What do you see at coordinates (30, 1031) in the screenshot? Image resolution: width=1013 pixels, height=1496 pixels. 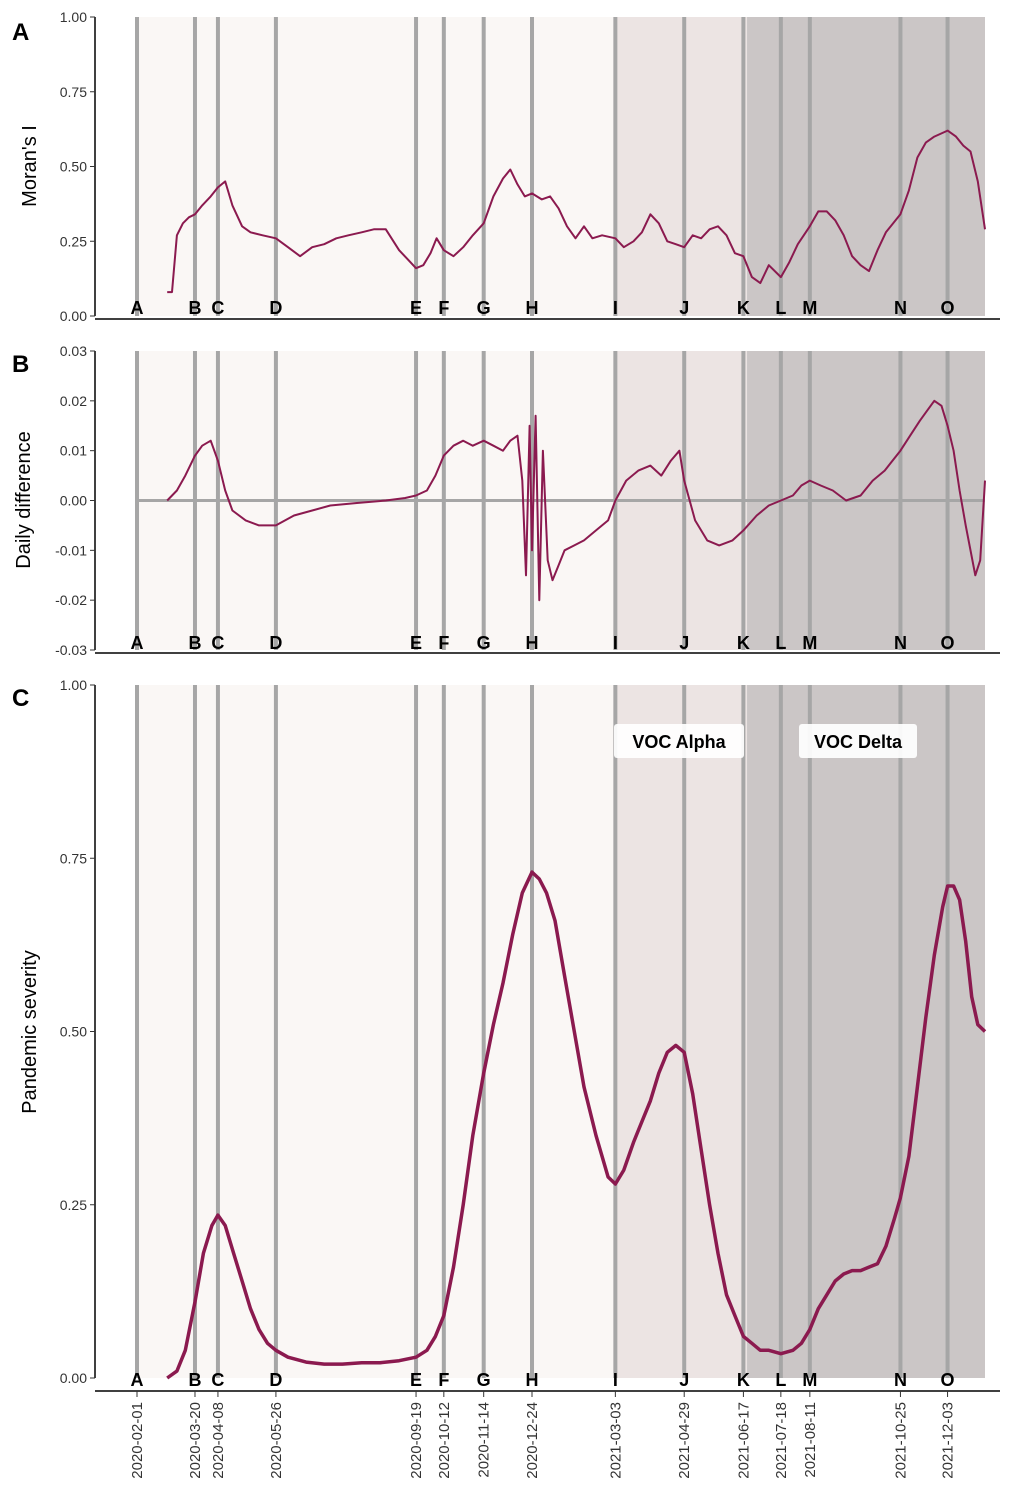 I see `y-axis-label-c: Pandemic severity` at bounding box center [30, 1031].